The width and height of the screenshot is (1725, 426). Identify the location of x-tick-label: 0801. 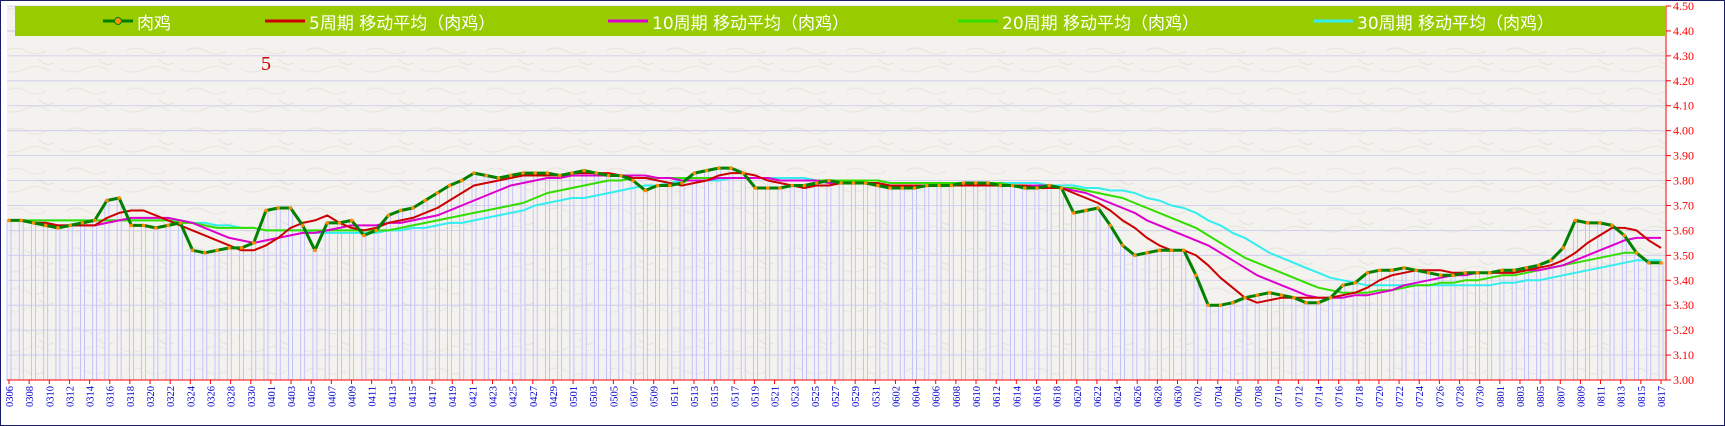
(1501, 396).